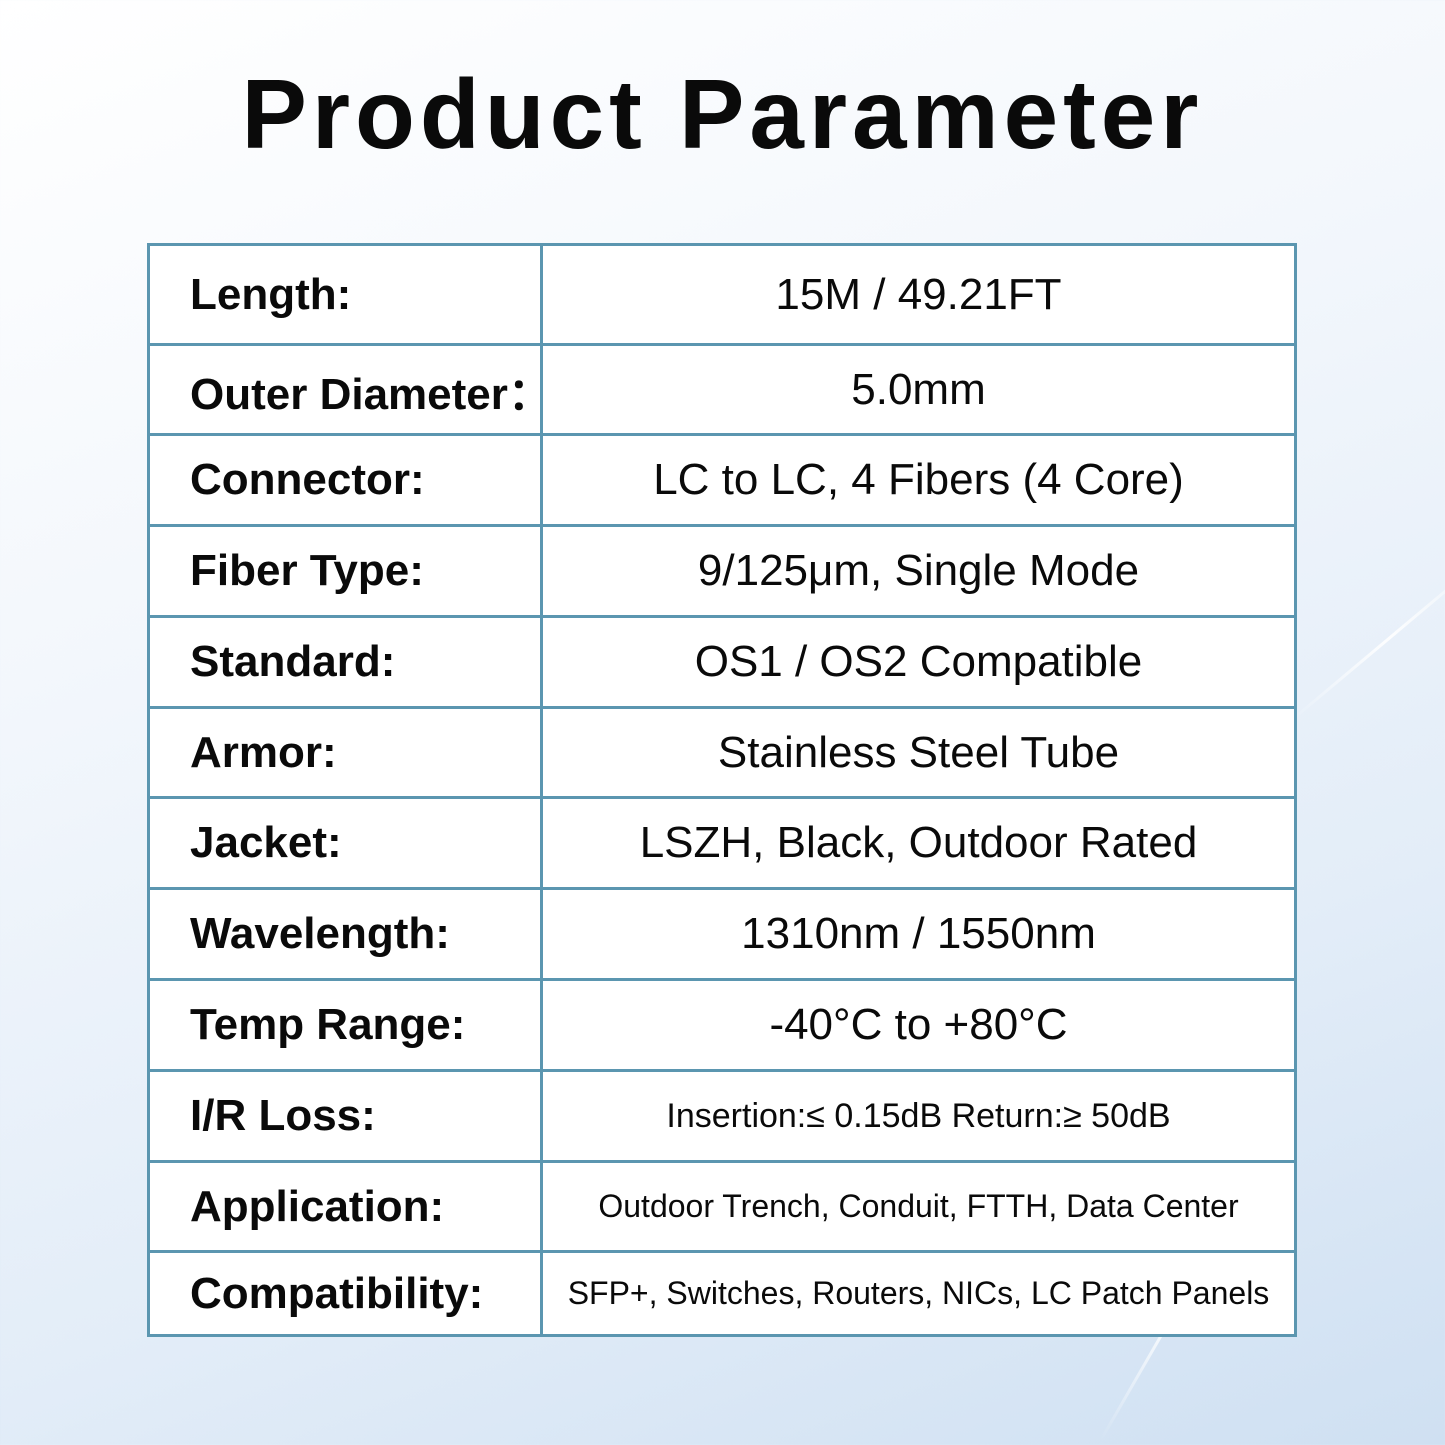 The width and height of the screenshot is (1445, 1445). I want to click on param-value: -40°C to +80°C, so click(918, 1026).